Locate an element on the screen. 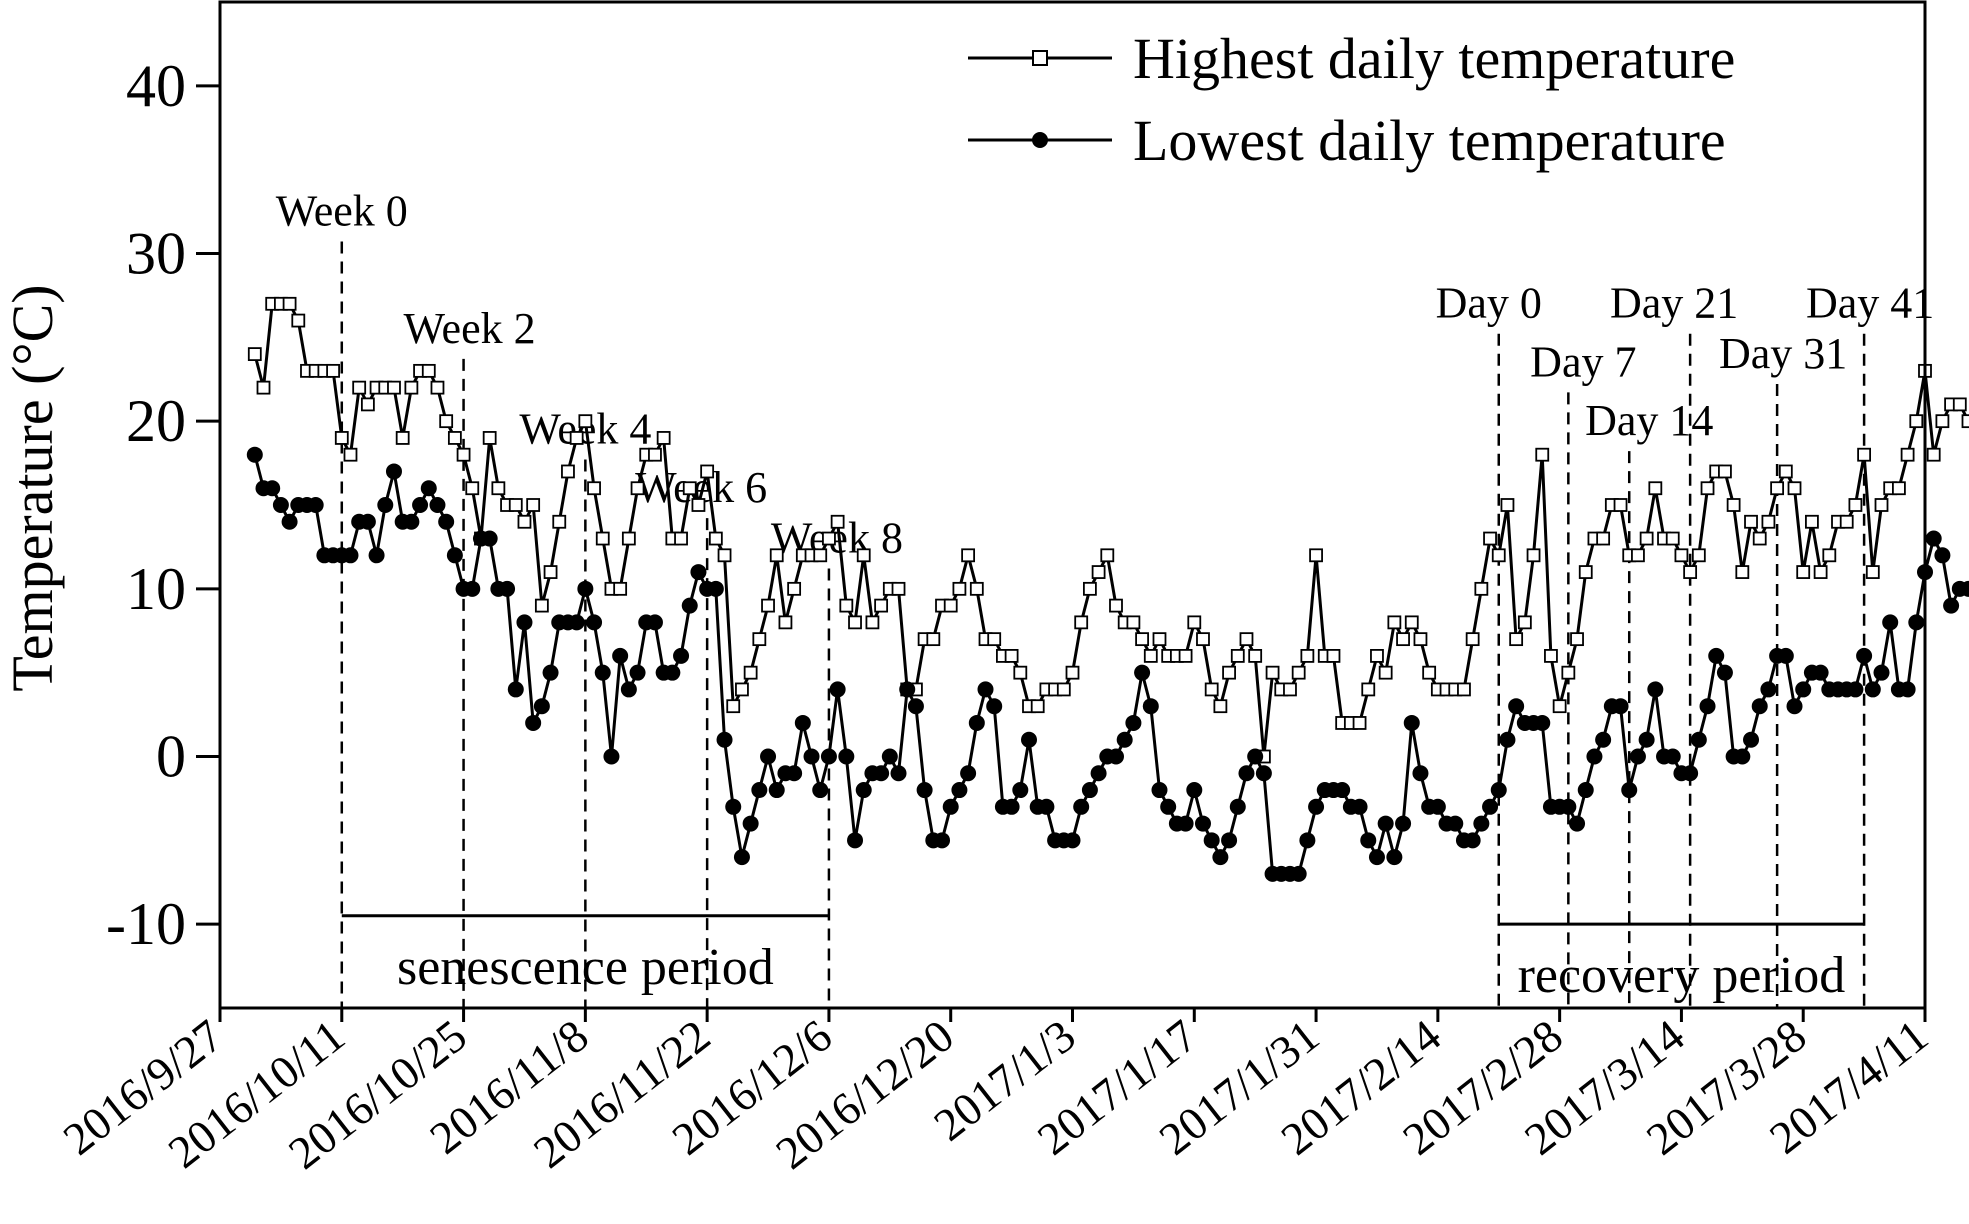  annotation-label: Day 31 is located at coordinates (1783, 353).